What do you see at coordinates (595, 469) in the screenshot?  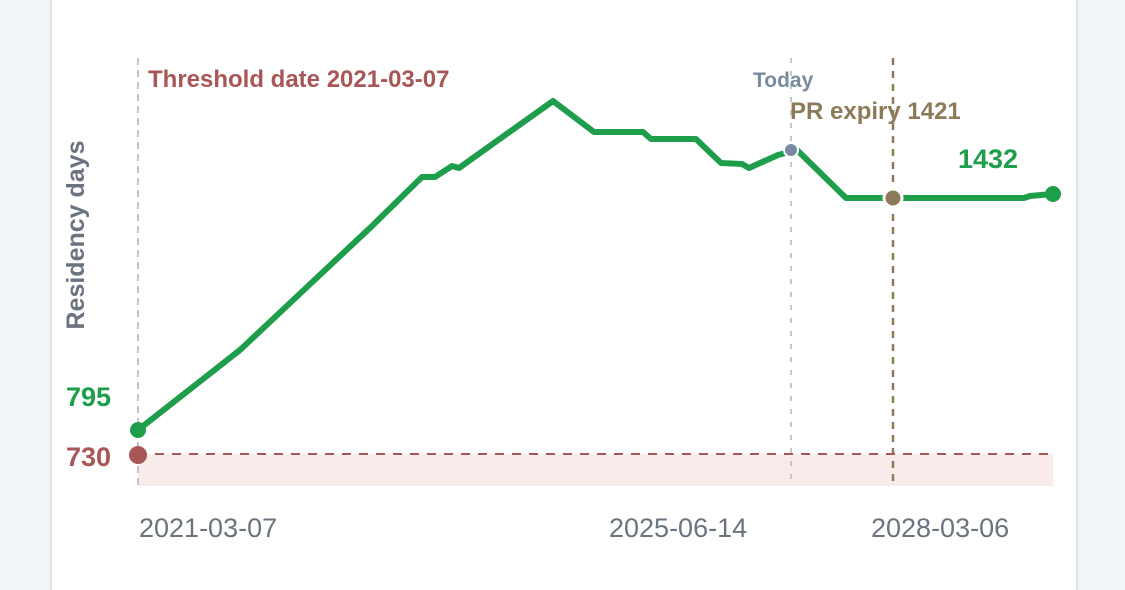 I see `below-threshold-band` at bounding box center [595, 469].